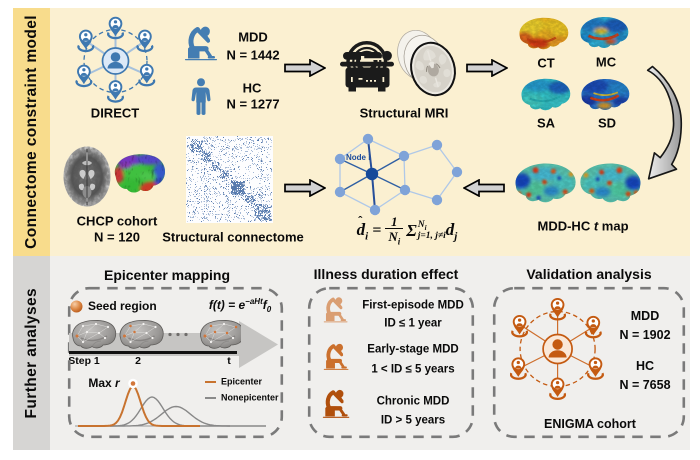  Describe the element at coordinates (358, 157) in the screenshot. I see `svg-text: Node i` at that location.